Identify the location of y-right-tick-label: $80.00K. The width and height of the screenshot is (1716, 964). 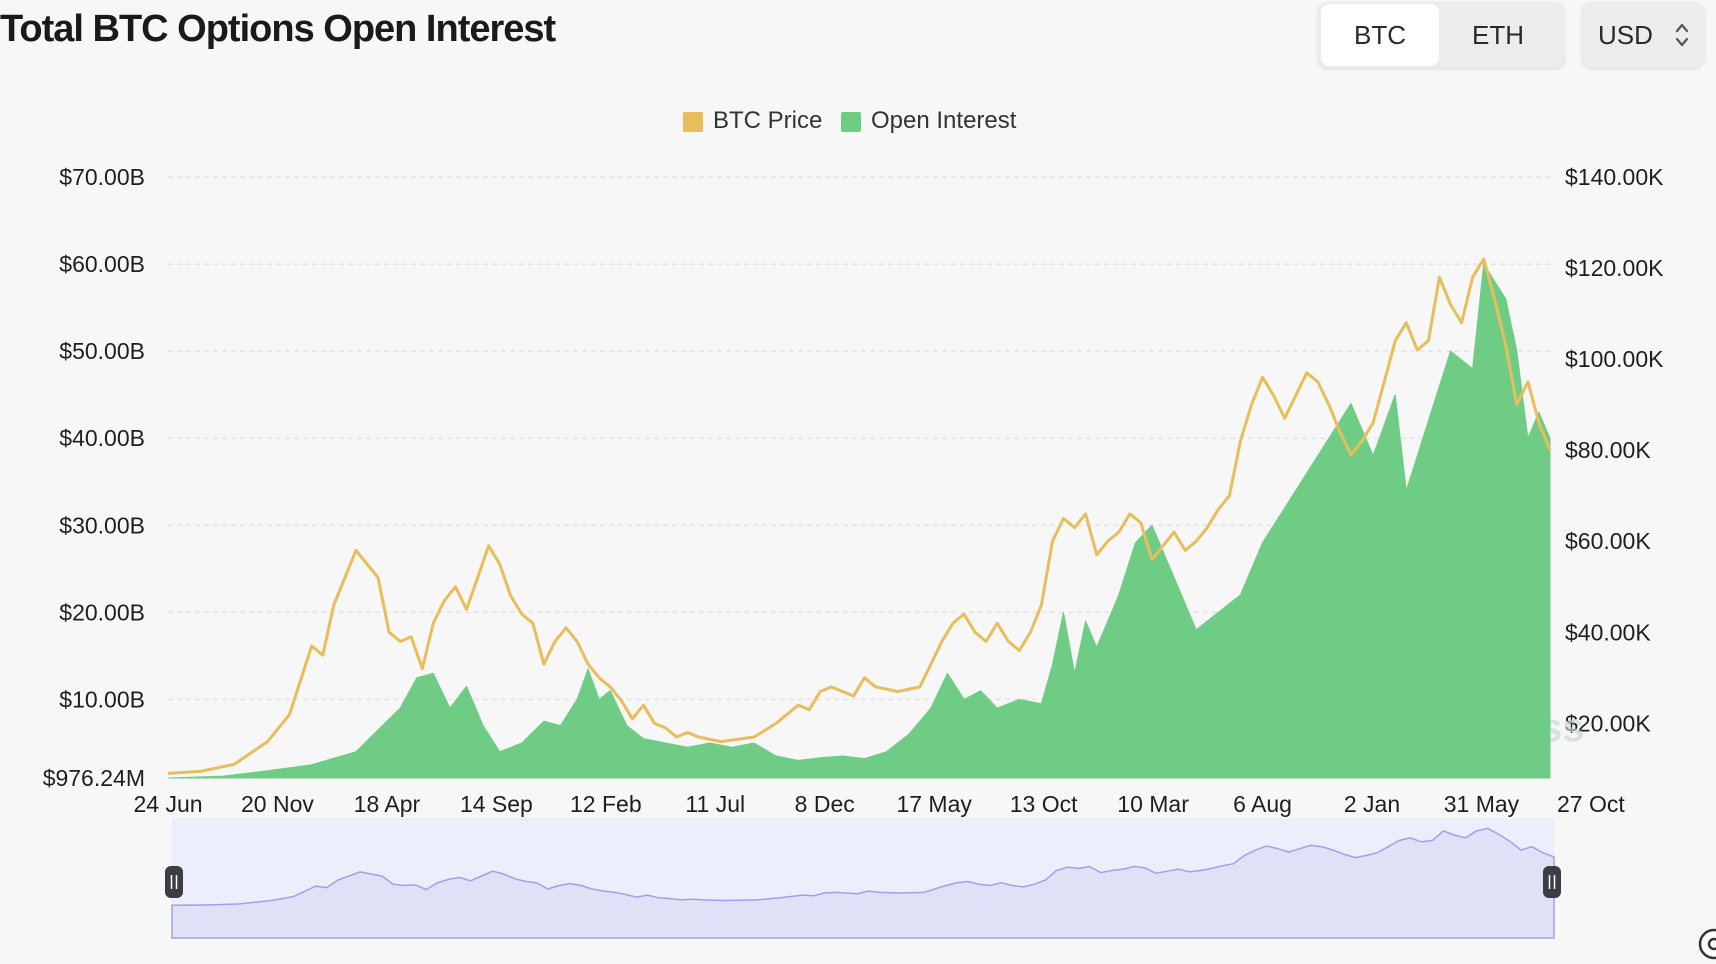
(1608, 450).